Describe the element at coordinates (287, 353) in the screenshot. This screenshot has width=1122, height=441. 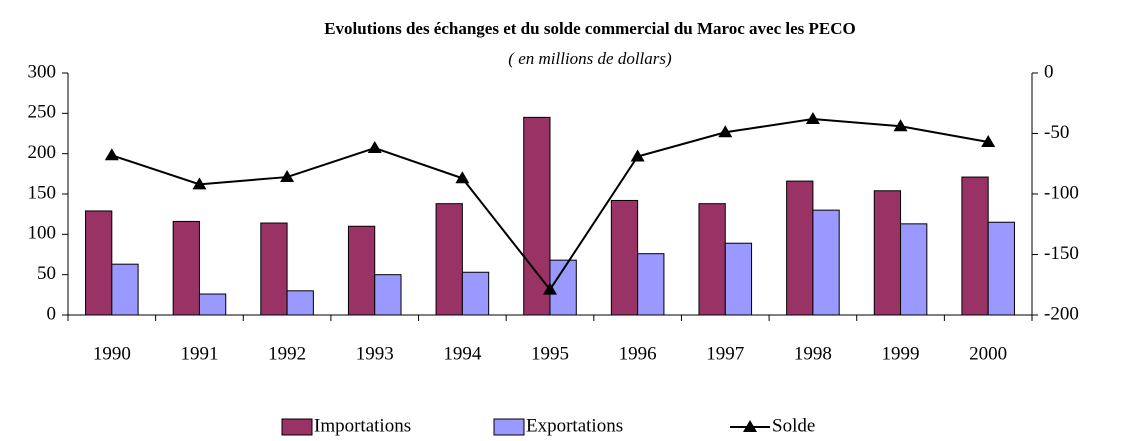
I see `x-tick-label: 1992` at that location.